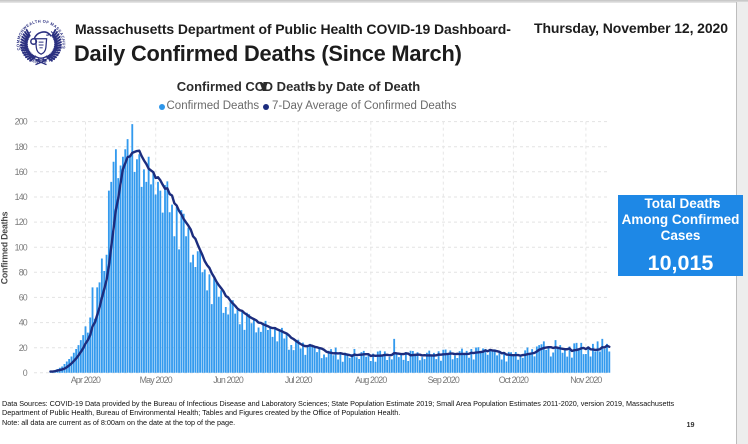 This screenshot has height=444, width=748. What do you see at coordinates (299, 380) in the screenshot?
I see `svg-text: Jul 2020` at bounding box center [299, 380].